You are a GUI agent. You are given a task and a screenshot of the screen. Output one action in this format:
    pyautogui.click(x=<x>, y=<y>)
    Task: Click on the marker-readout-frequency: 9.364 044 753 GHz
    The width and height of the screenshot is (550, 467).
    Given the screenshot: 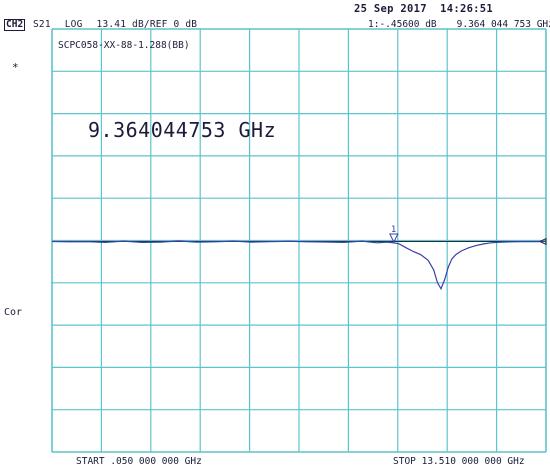 What is the action you would take?
    pyautogui.click(x=503, y=24)
    